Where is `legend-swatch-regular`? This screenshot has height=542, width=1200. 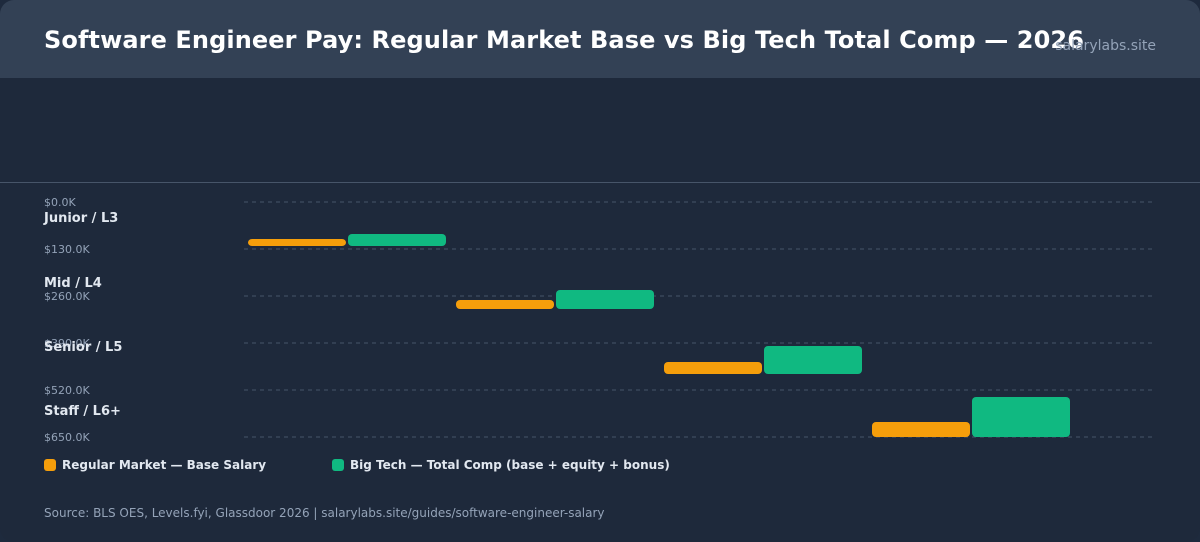
legend-swatch-regular is located at coordinates (50, 465).